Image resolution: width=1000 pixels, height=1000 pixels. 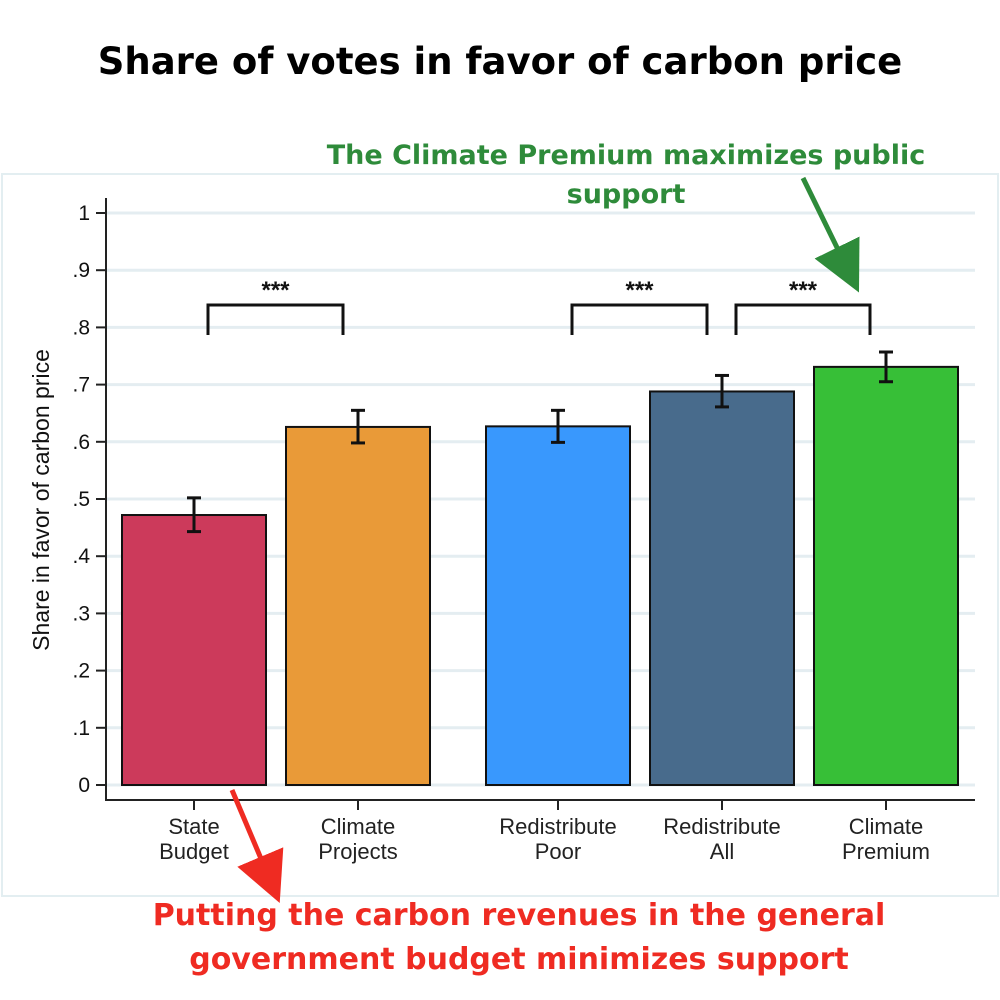 What do you see at coordinates (81, 385) in the screenshot?
I see `y-tick-label: .7` at bounding box center [81, 385].